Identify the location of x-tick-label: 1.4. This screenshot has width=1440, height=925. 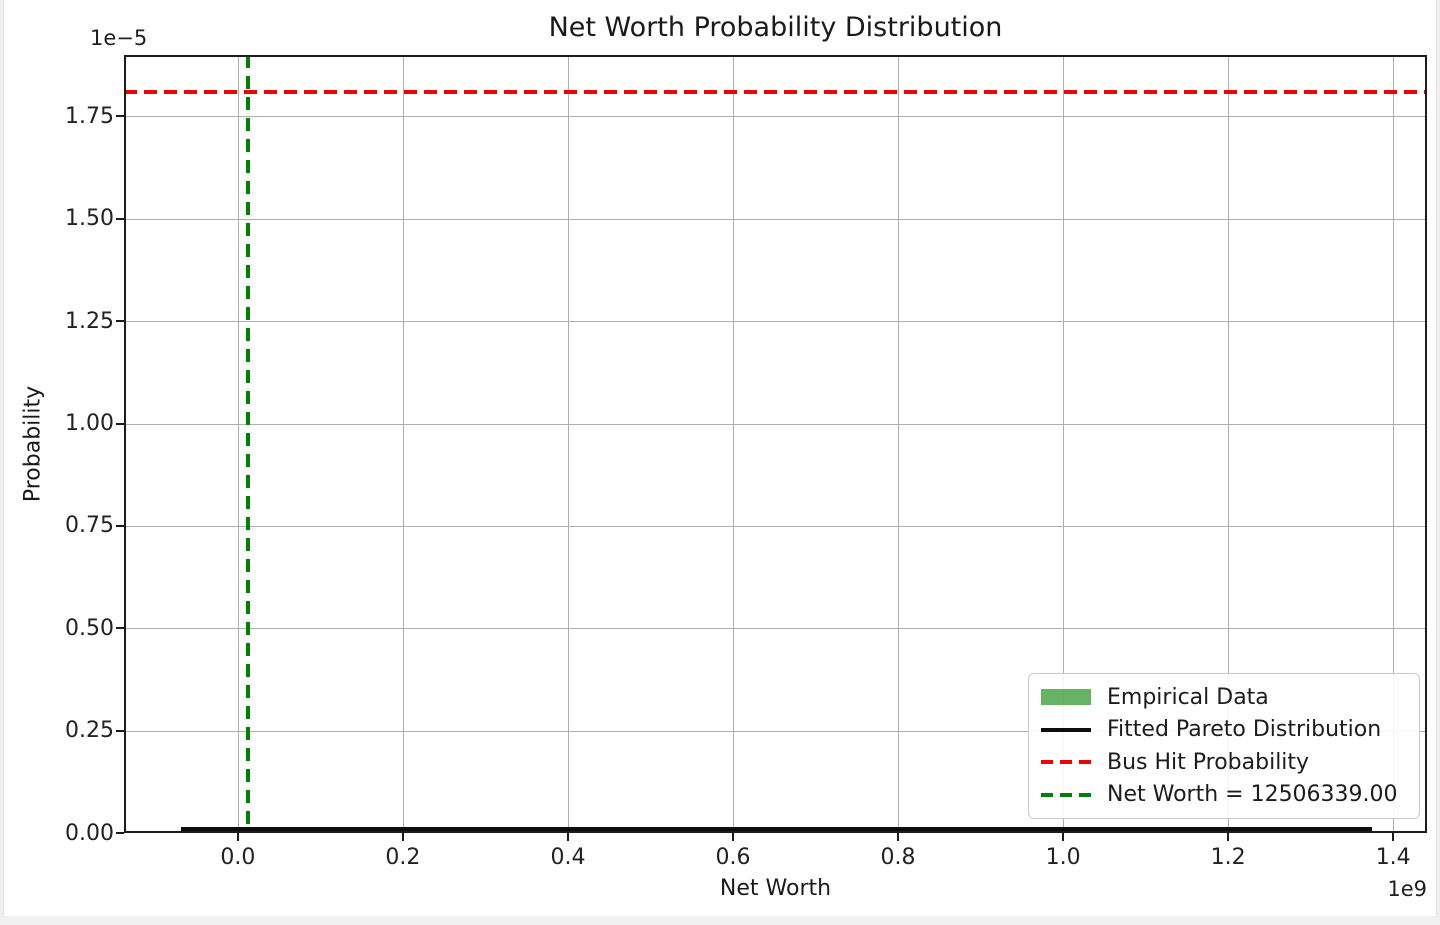
(1393, 857).